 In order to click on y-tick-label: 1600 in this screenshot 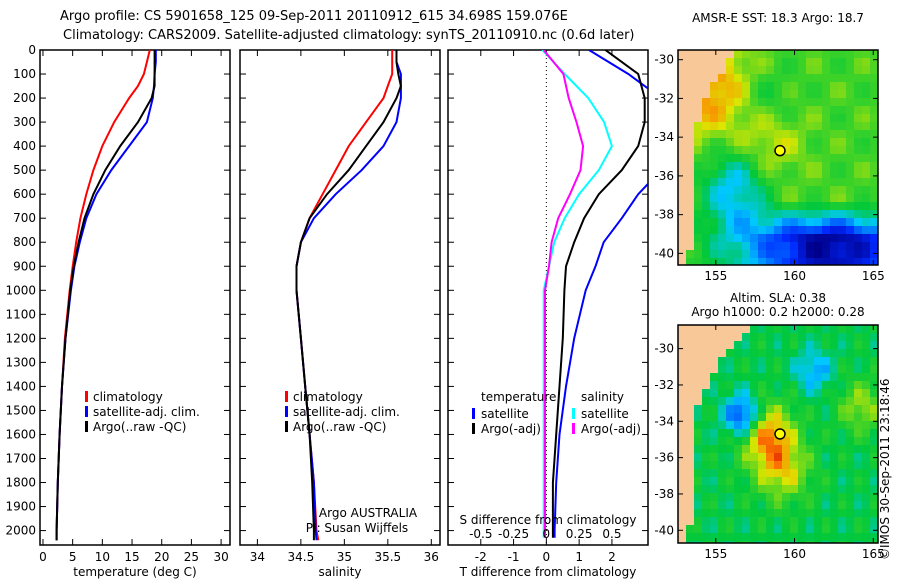, I will do `click(20, 434)`.